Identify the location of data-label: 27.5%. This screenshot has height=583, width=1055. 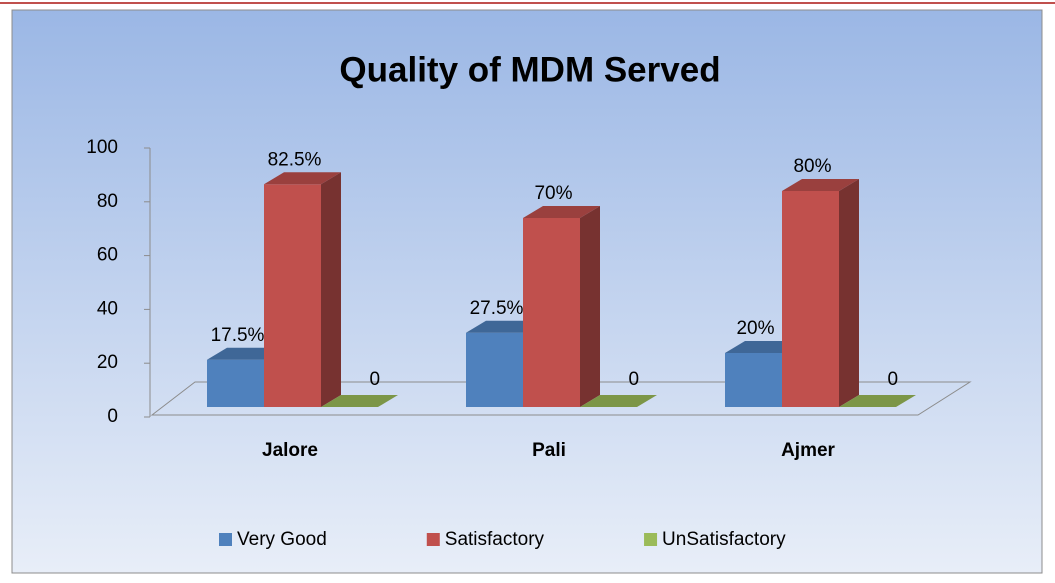
(497, 308).